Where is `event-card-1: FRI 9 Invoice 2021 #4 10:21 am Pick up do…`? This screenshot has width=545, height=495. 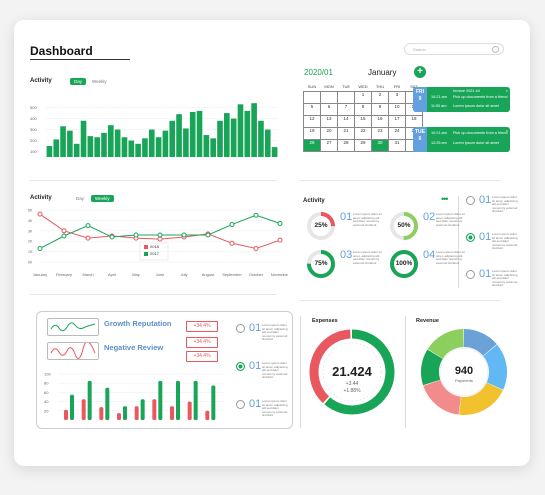
event-card-1: FRI 9 Invoice 2021 #4 10:21 am Pick up do… is located at coordinates (461, 99).